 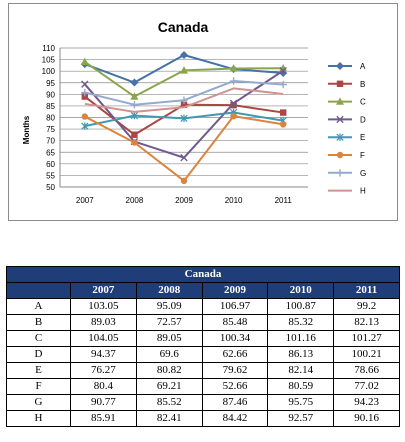 I want to click on legend-item: C, so click(x=347, y=102).